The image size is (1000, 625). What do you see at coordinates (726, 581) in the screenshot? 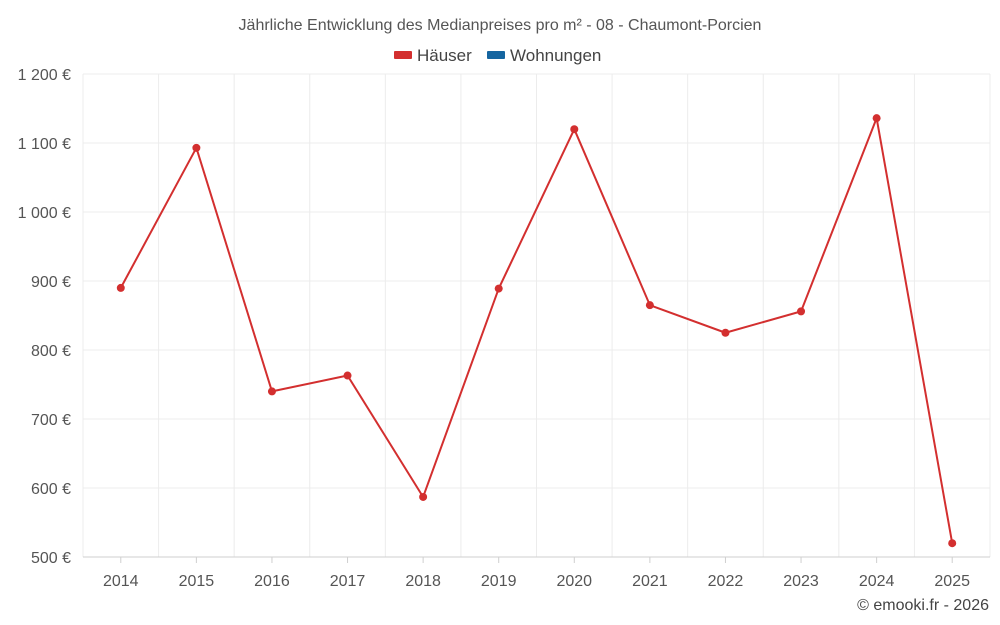
I see `x-tick-label: 2022` at bounding box center [726, 581].